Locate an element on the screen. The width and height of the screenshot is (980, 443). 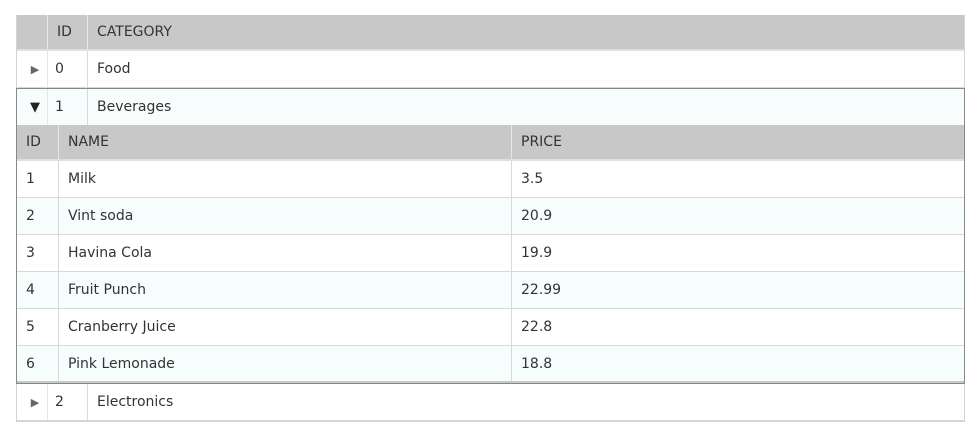
child-header: ID NAME PRICE is located at coordinates (490, 143).